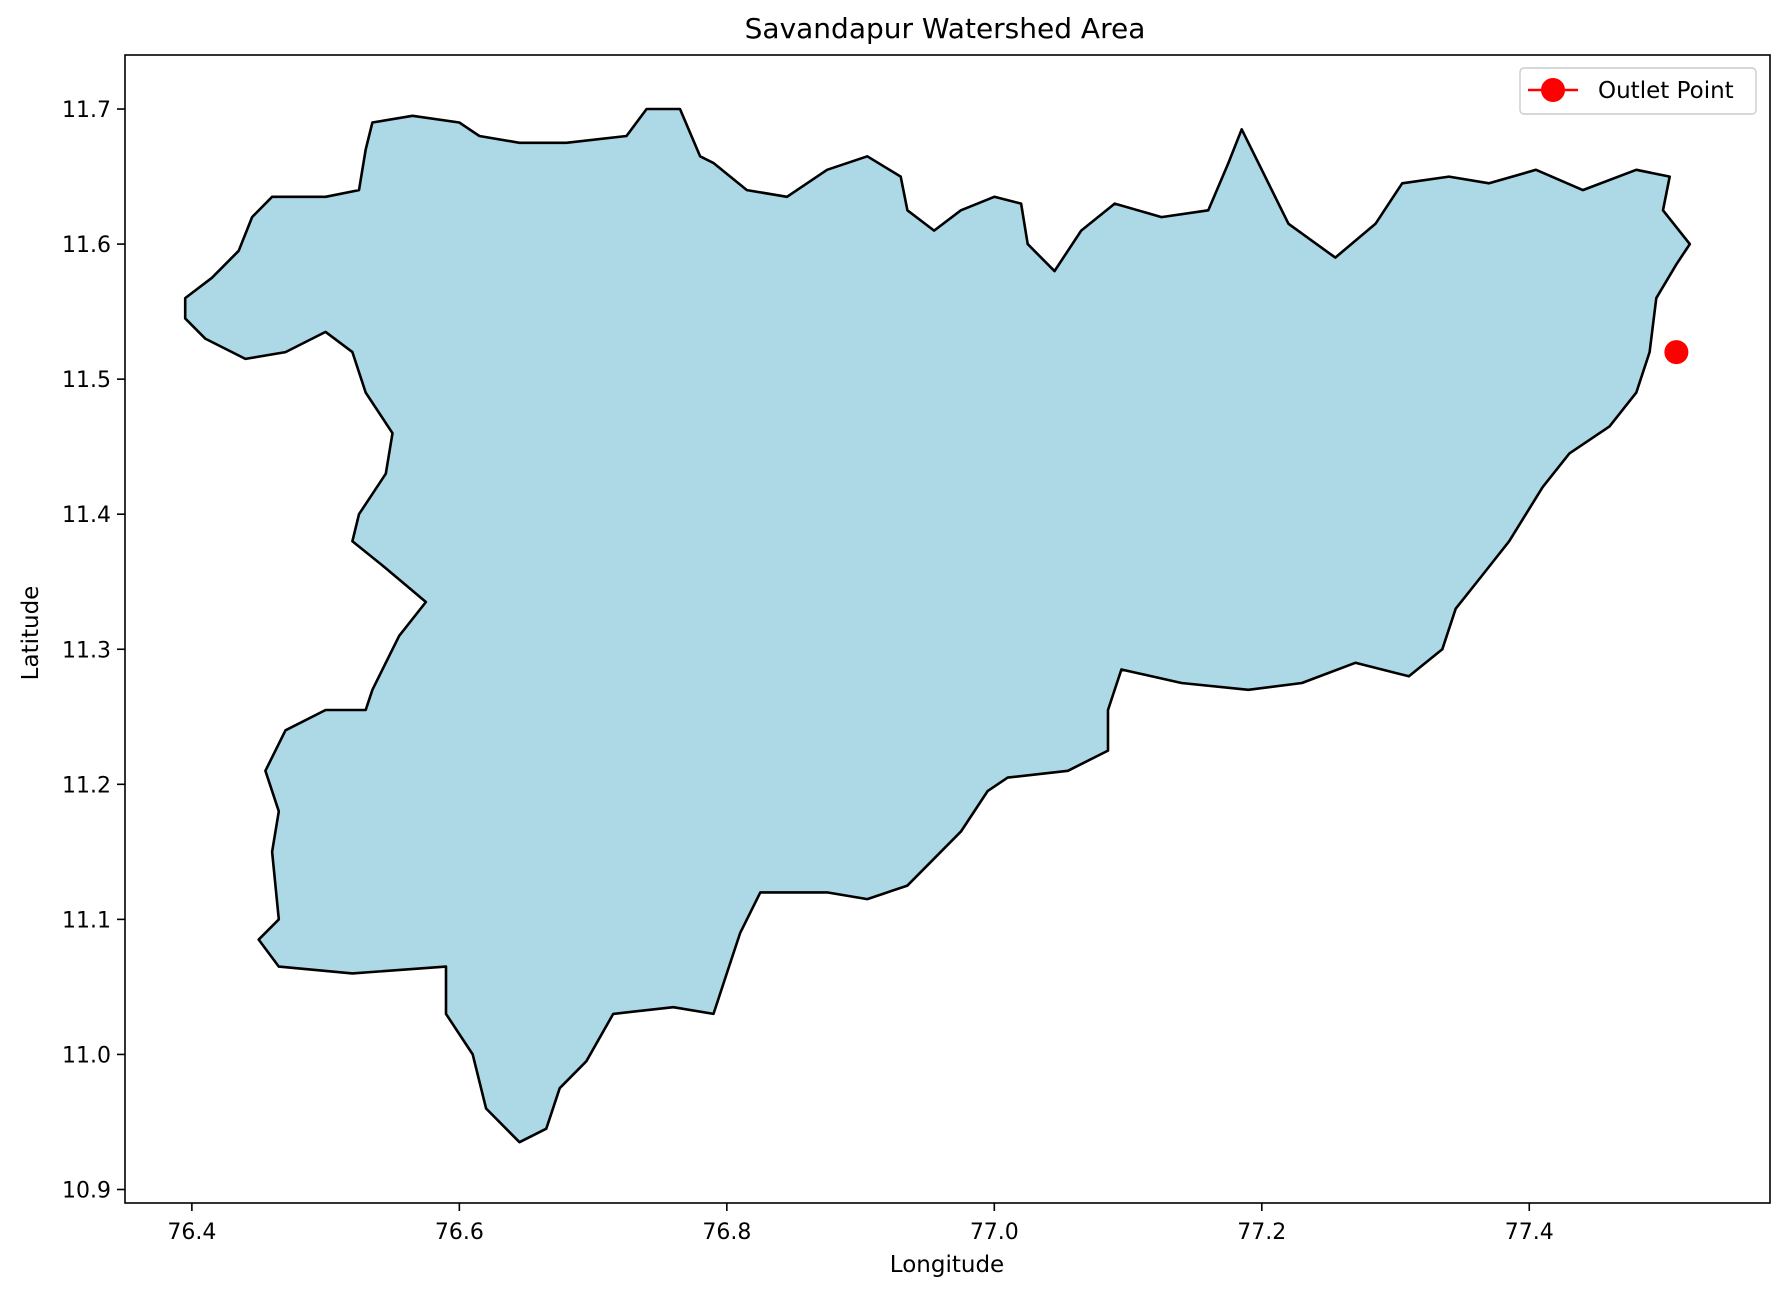  I want to click on y-tick-label: 11.4, so click(86, 515).